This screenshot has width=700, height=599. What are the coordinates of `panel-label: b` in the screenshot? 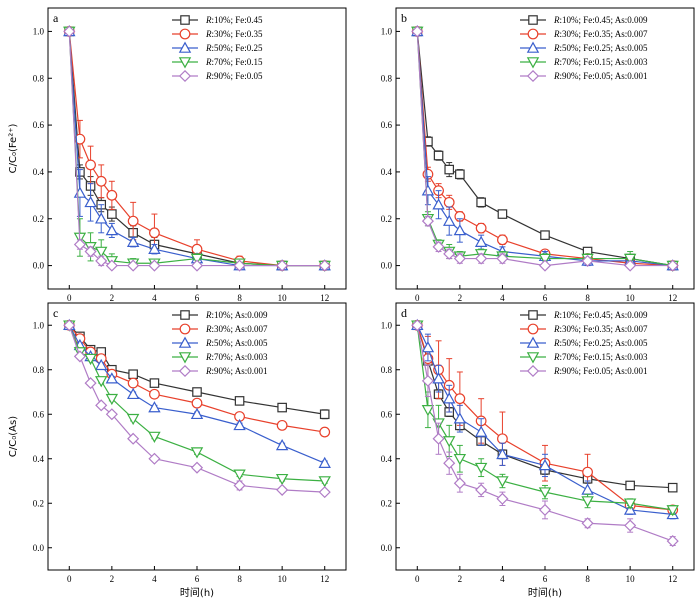 It's located at (404, 18).